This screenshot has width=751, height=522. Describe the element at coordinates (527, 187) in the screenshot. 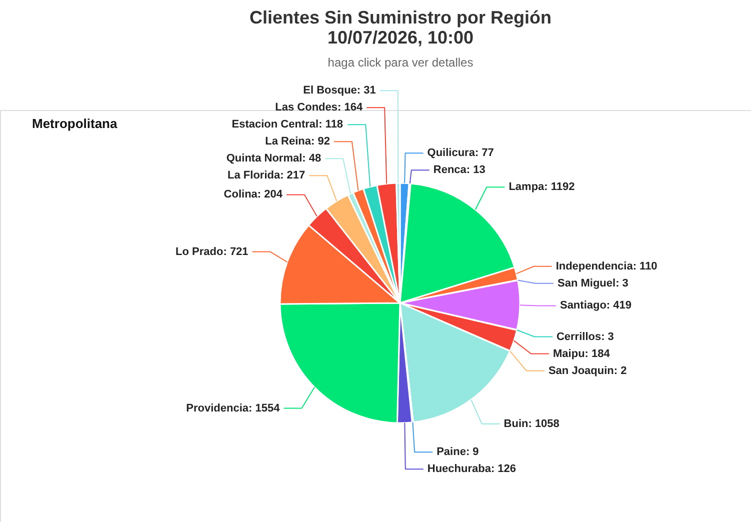

I see `slice-label: Lampa` at that location.